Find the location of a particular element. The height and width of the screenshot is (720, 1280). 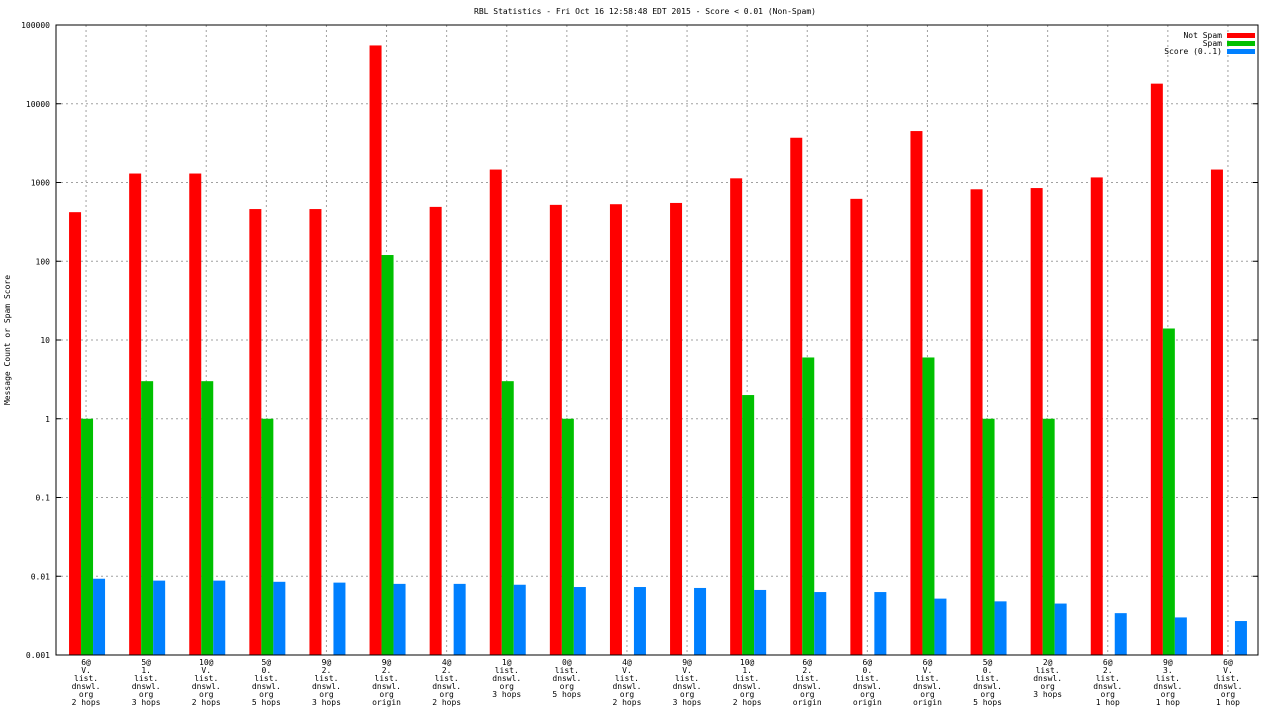

x-tick-label: 10@ V. list. dnswl. org 2 hops is located at coordinates (206, 682).